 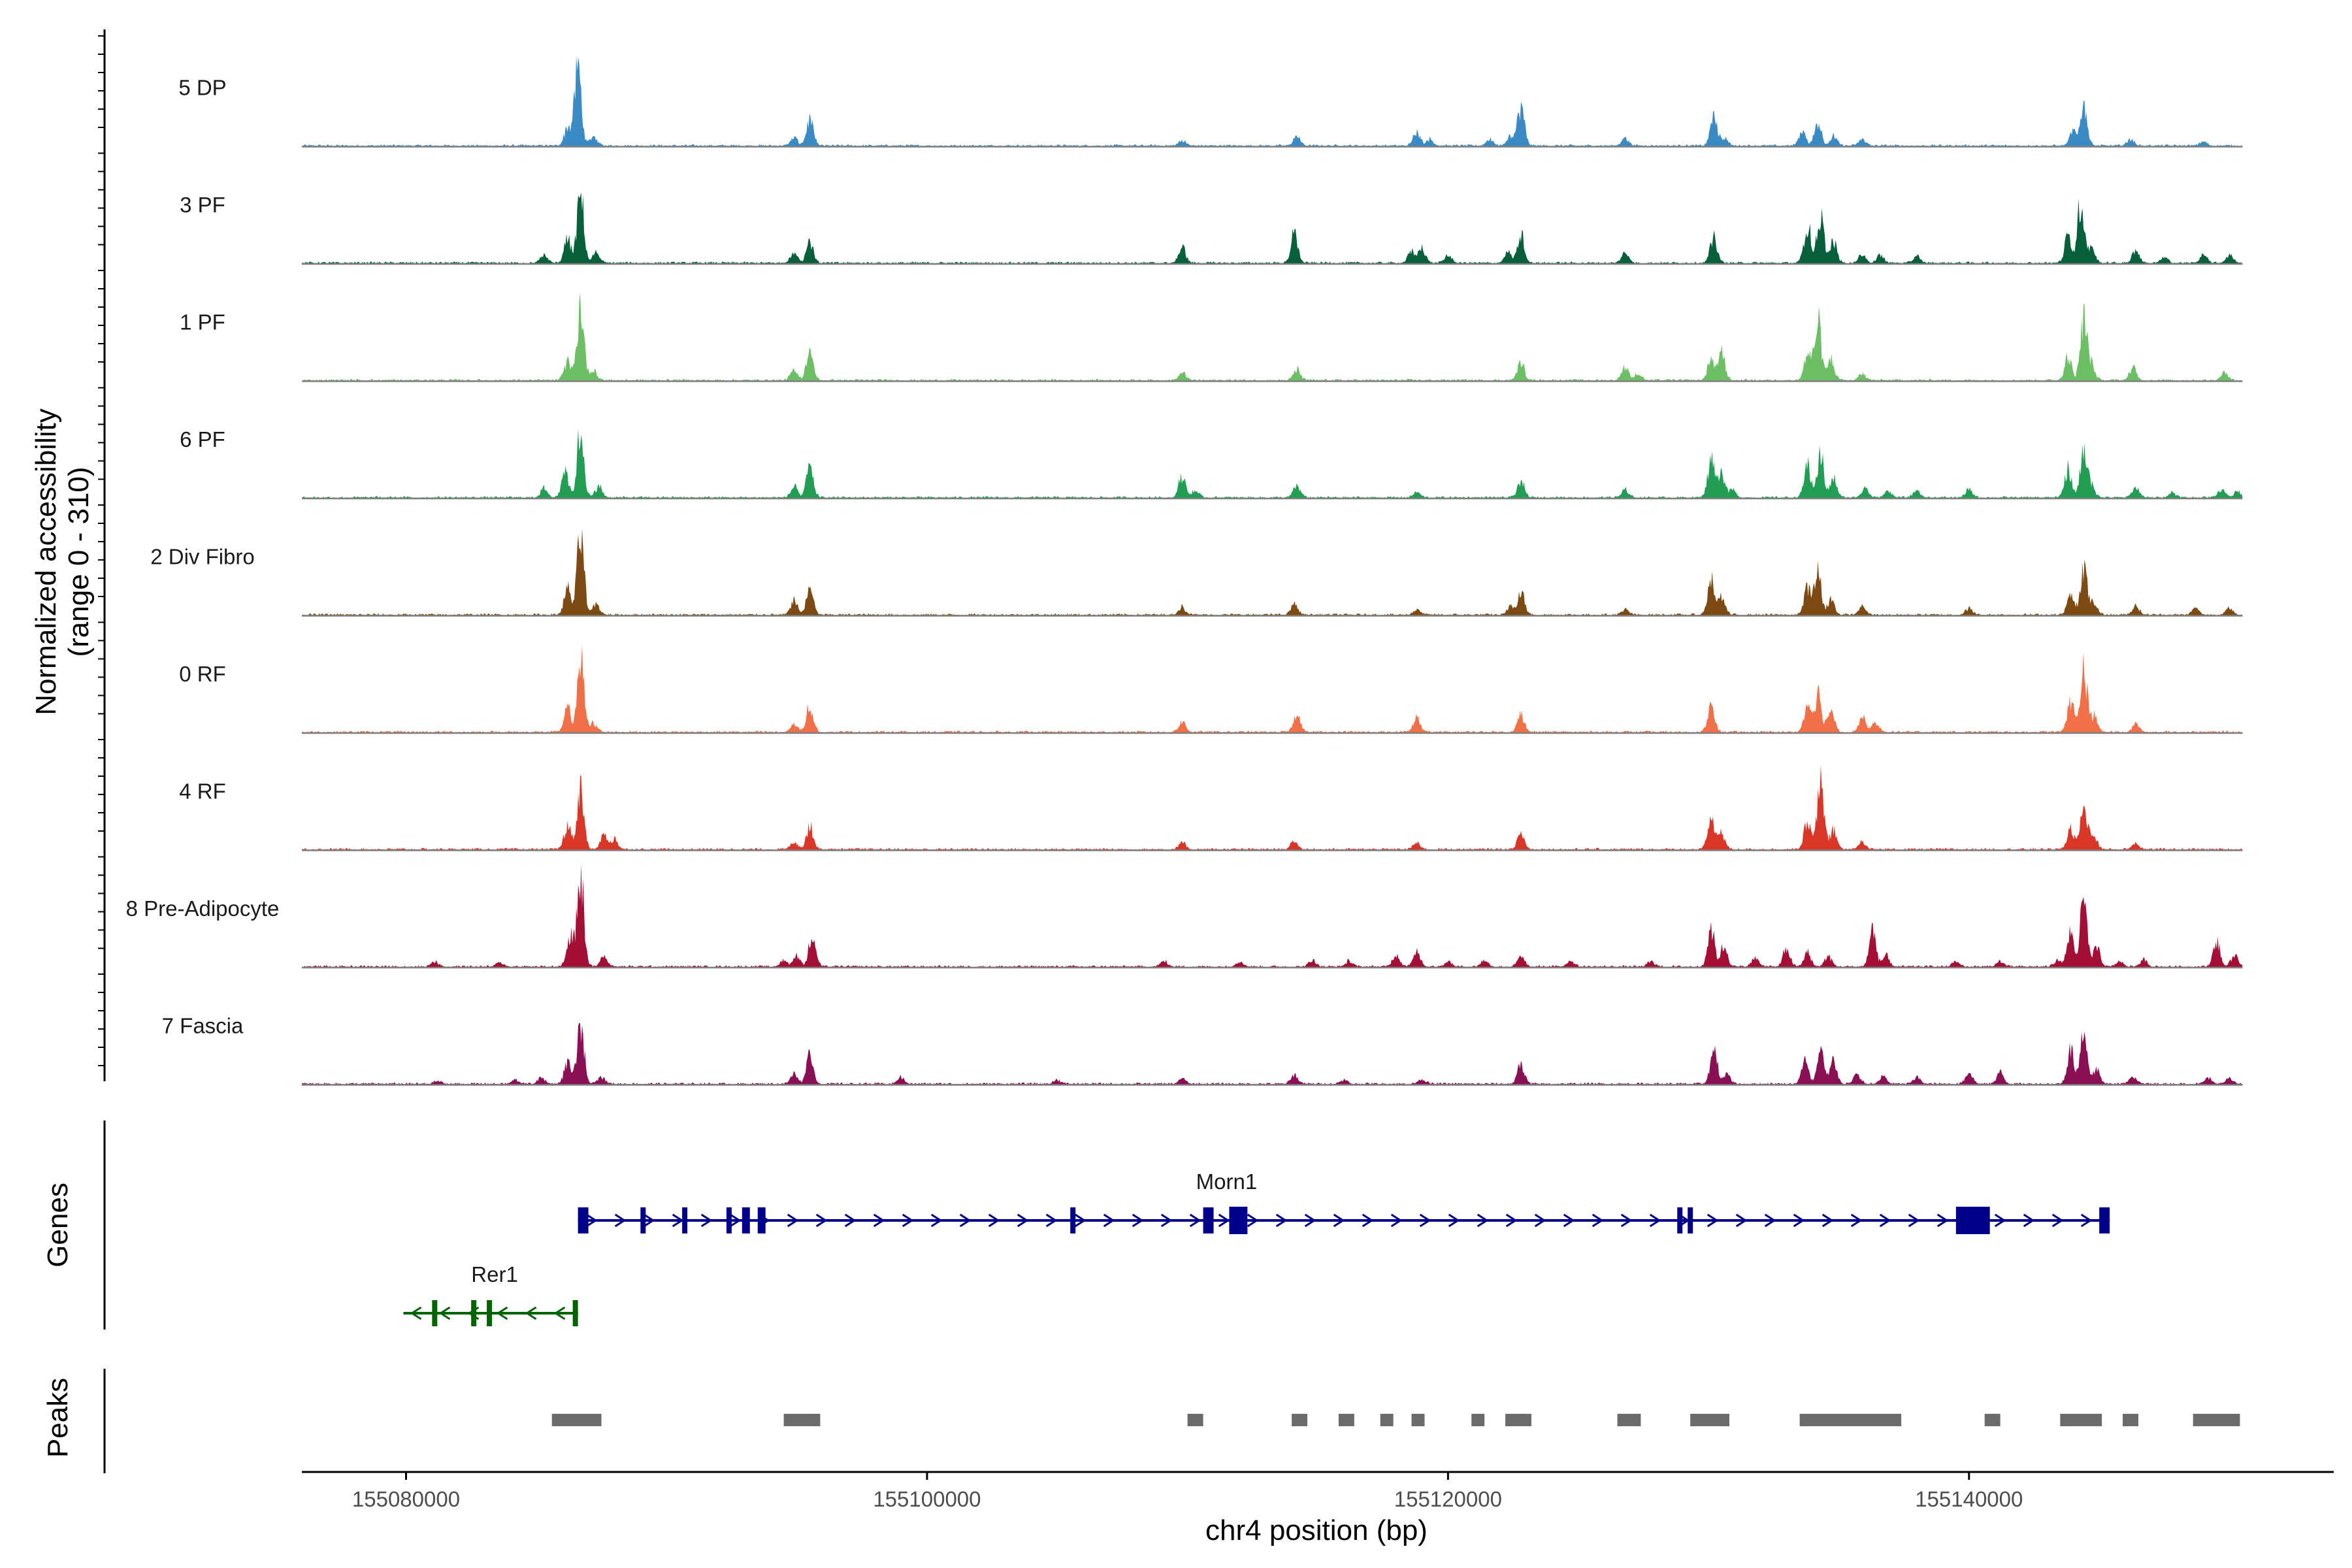 I want to click on track-label: 5 DP, so click(x=202, y=88).